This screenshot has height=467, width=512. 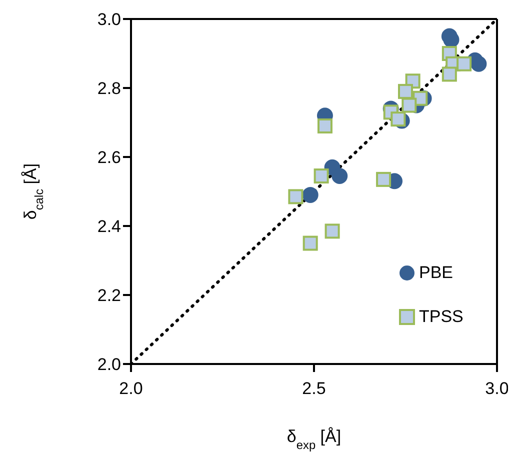 What do you see at coordinates (436, 273) in the screenshot?
I see `legend-label: PBE` at bounding box center [436, 273].